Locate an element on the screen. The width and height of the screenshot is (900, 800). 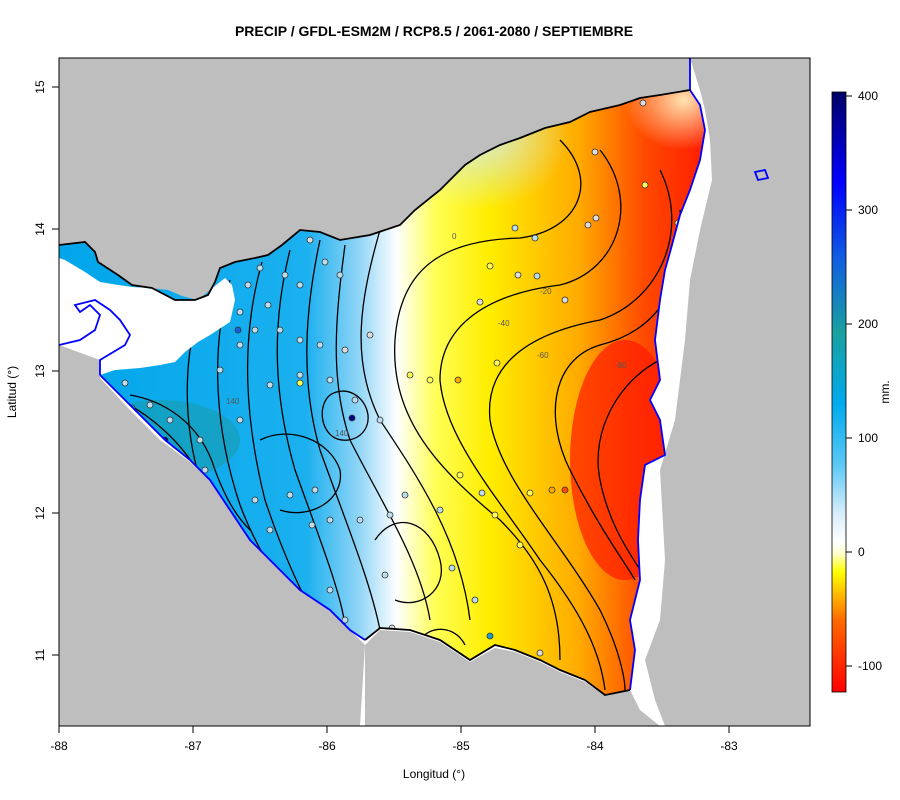
colorbar-tick-label: 300 is located at coordinates (868, 210).